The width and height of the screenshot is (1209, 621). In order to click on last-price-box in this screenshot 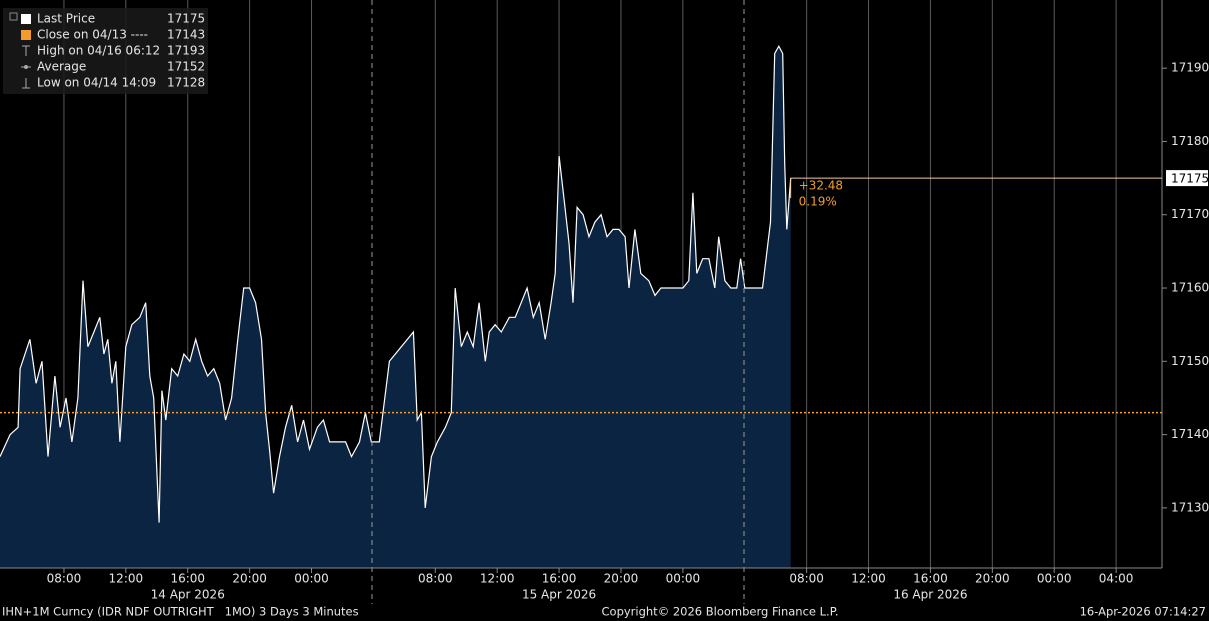, I will do `click(1187, 178)`.